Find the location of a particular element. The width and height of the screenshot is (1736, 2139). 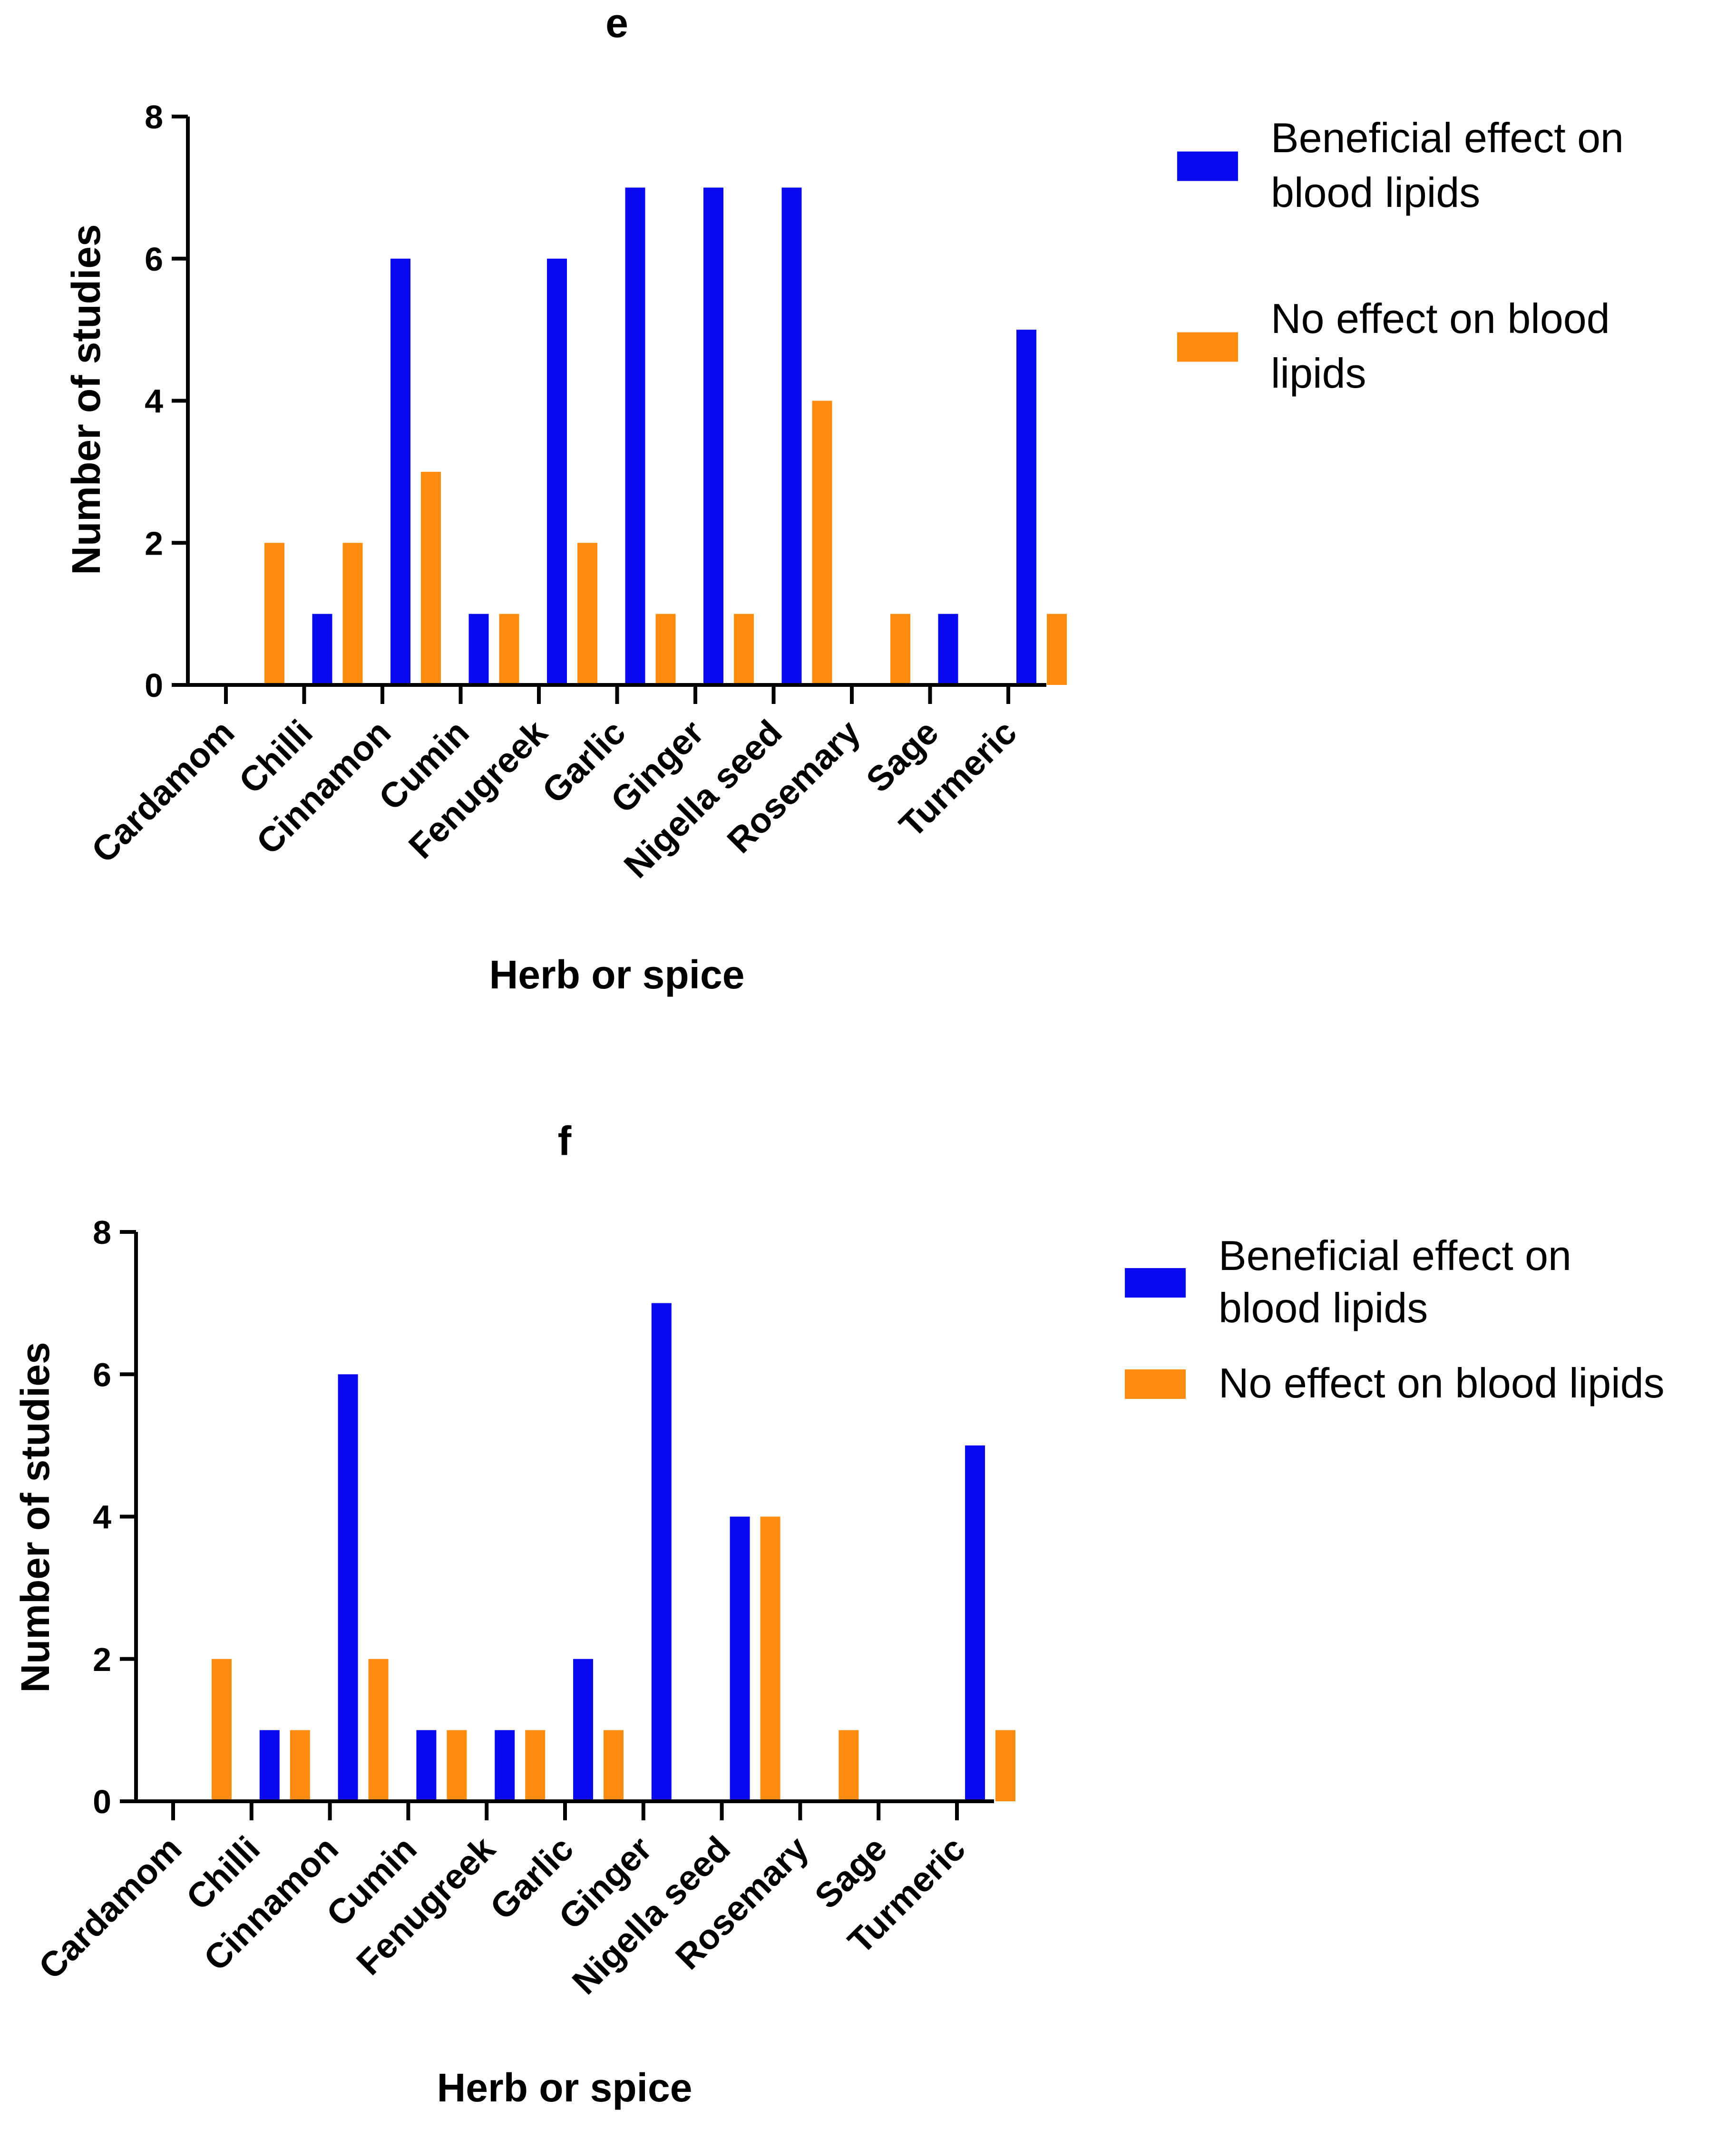

chart-title: e is located at coordinates (617, 23).